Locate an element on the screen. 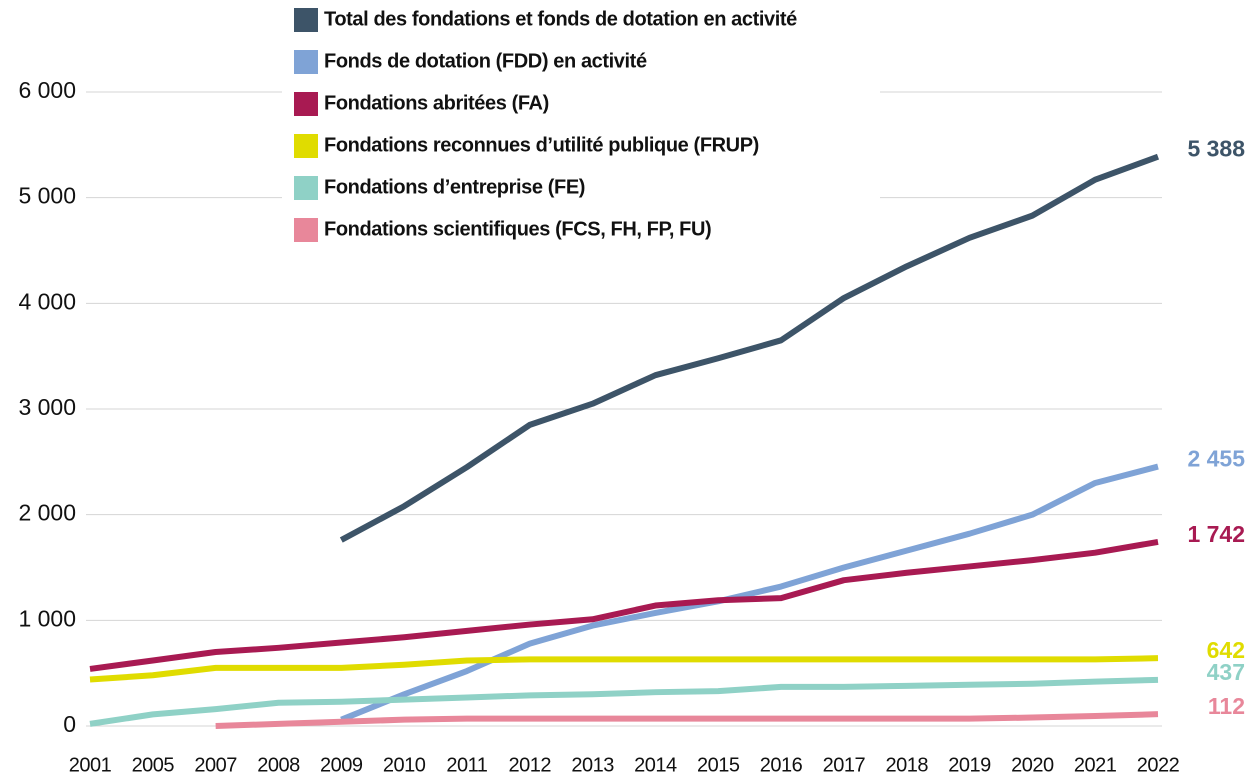 The width and height of the screenshot is (1249, 782). x-tick-label: 2009 is located at coordinates (341, 765).